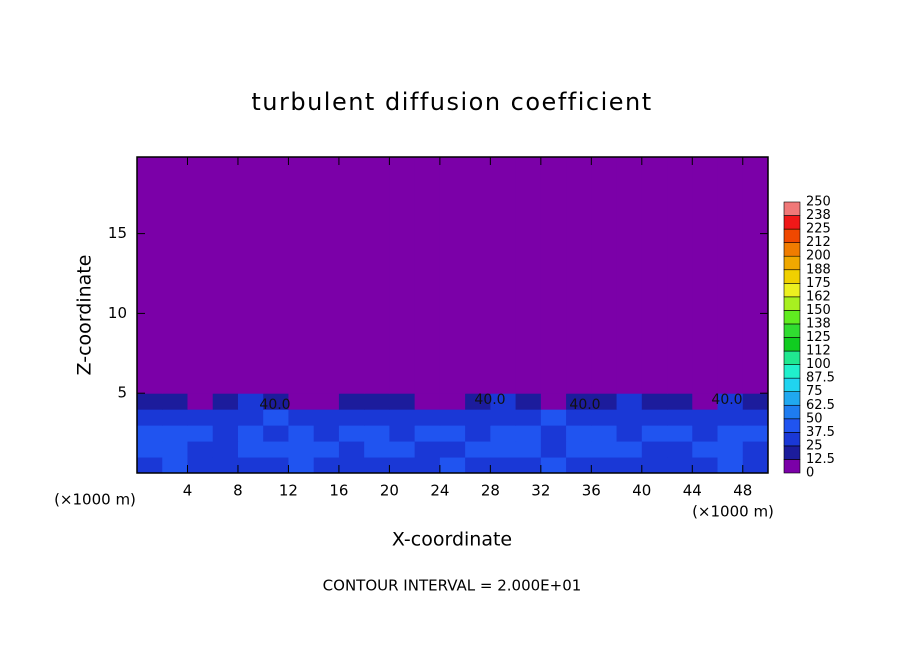 The width and height of the screenshot is (904, 654). What do you see at coordinates (820, 405) in the screenshot?
I see `colorbar-label: 62.5` at bounding box center [820, 405].